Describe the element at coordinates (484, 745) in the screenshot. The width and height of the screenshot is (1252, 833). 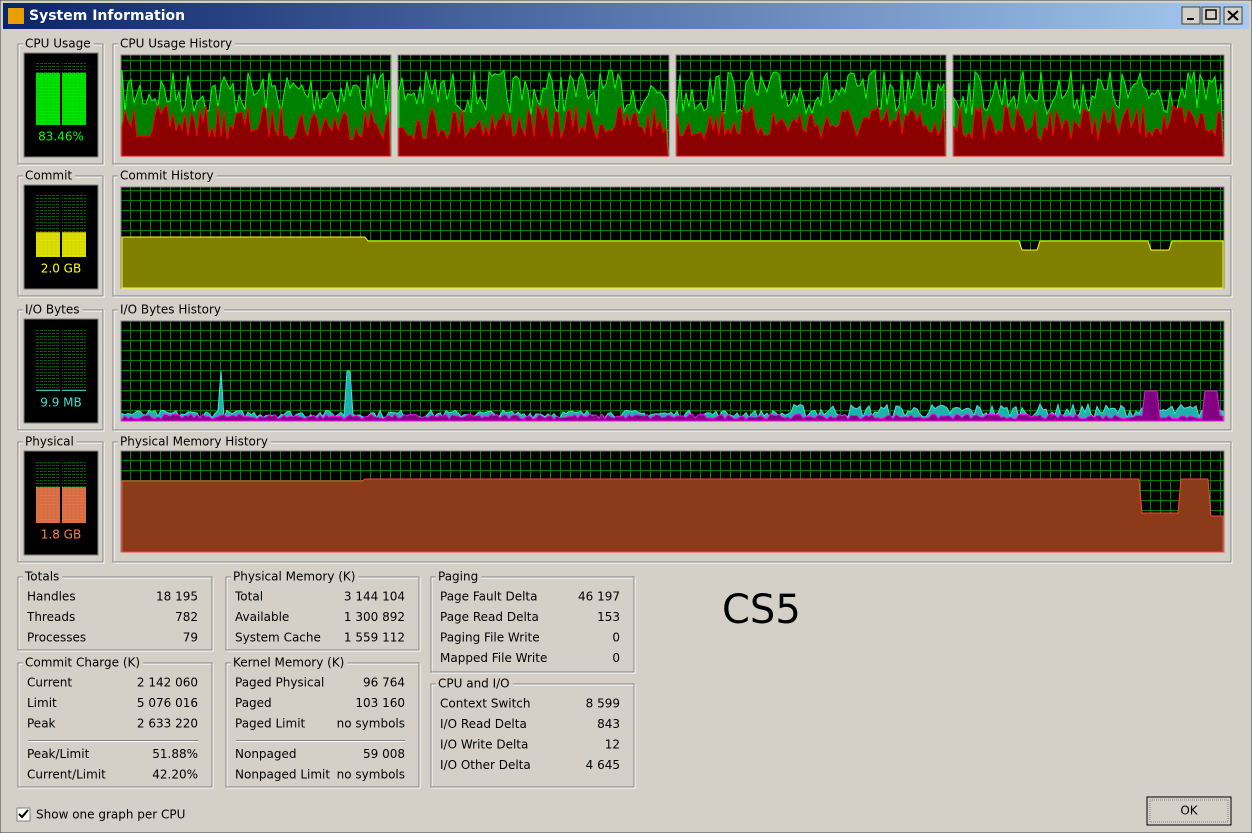
I see `stat-label: I/O Write Delta` at that location.